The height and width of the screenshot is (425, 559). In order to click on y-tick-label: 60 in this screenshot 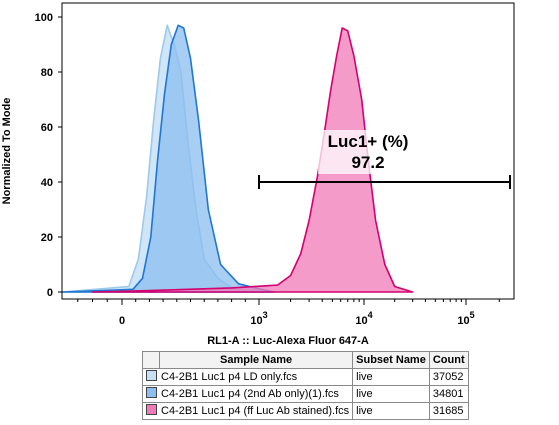, I will do `click(47, 128)`.